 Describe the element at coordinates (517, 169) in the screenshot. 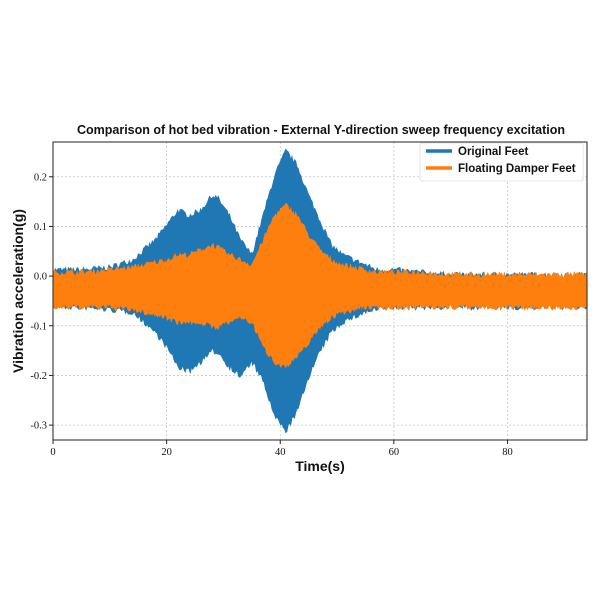

I see `legend-label: Floating Damper Feet` at that location.